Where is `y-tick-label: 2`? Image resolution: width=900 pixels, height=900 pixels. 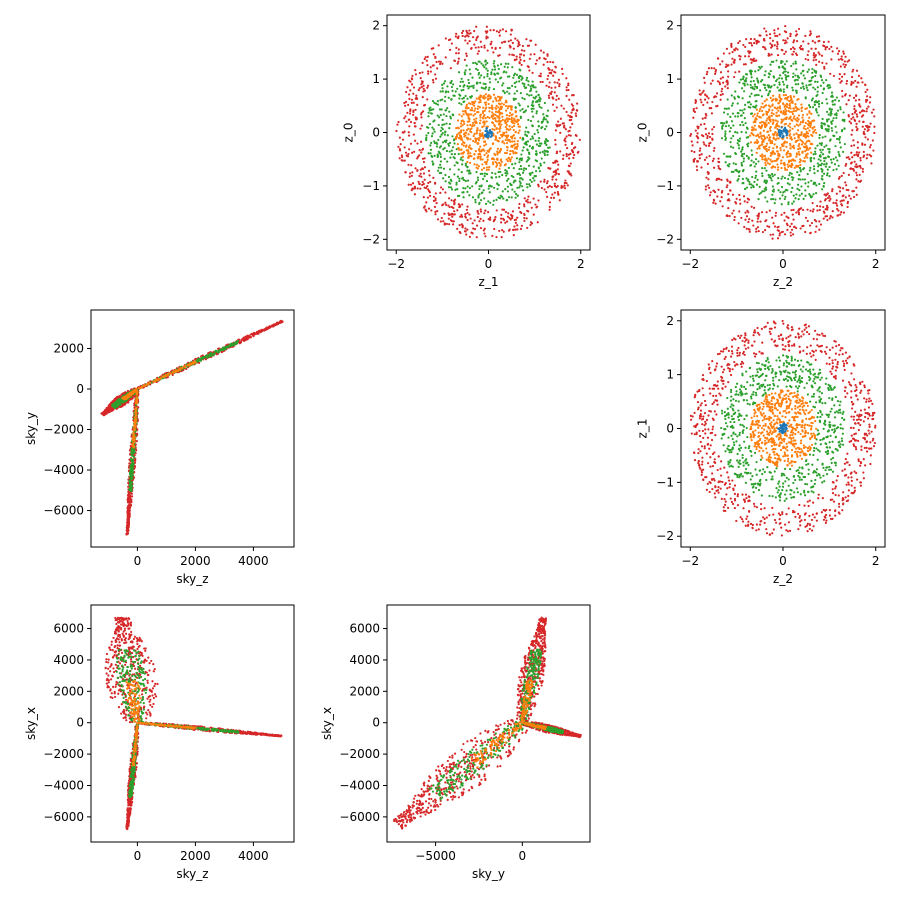
y-tick-label: 2 is located at coordinates (376, 26).